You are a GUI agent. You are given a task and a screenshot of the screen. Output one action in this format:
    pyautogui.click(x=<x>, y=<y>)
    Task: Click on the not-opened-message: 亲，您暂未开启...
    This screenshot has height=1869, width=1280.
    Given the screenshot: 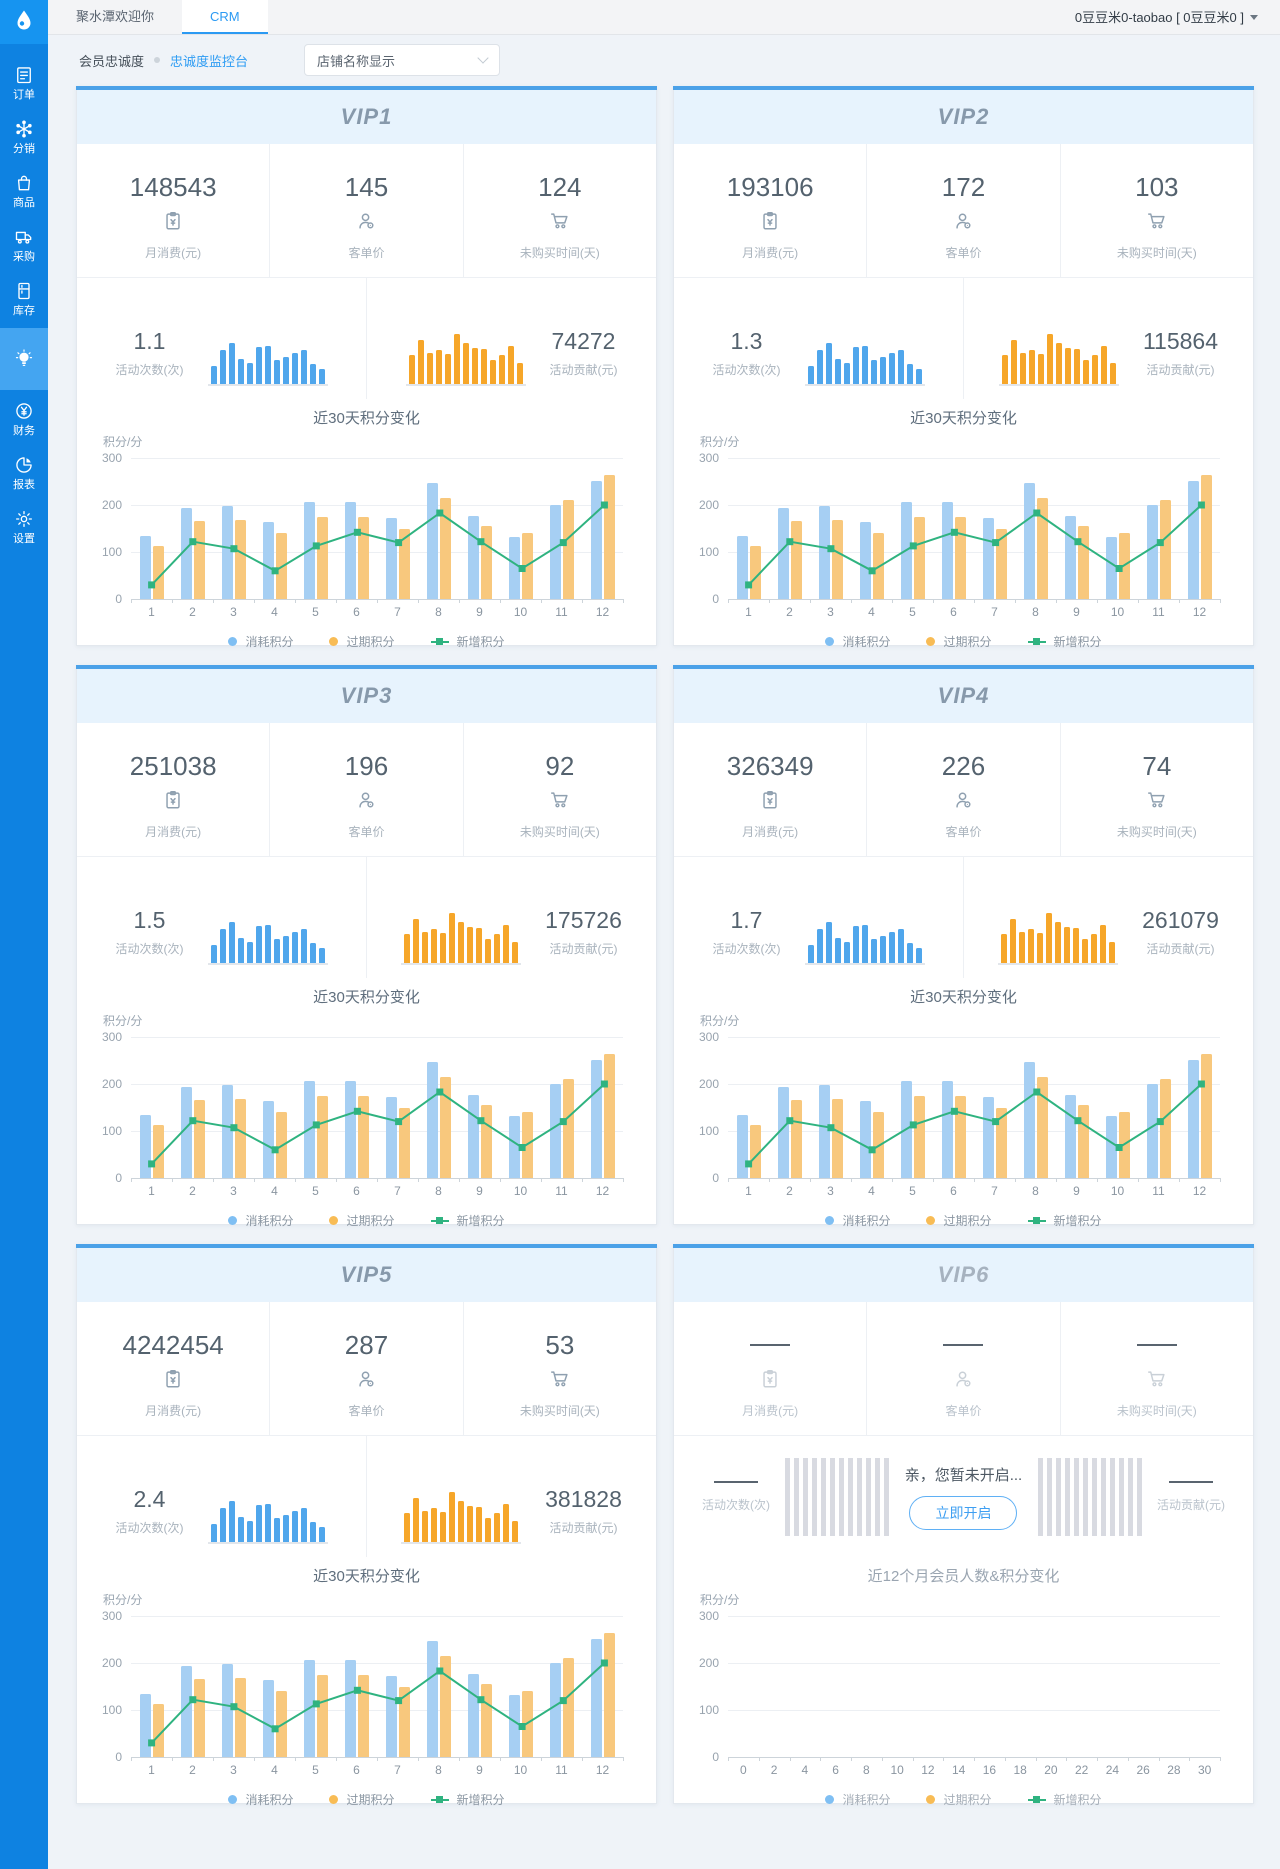 What is the action you would take?
    pyautogui.click(x=963, y=1475)
    